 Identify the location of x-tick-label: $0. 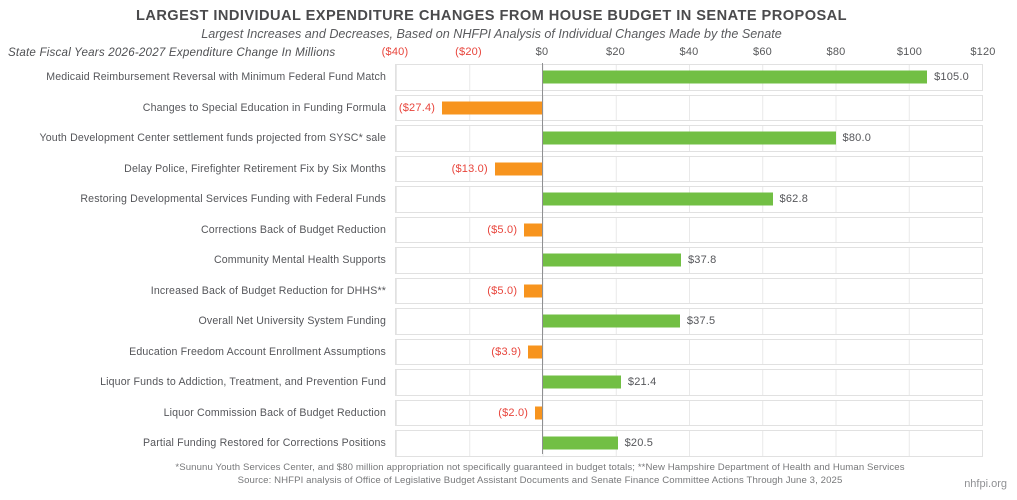
(542, 52).